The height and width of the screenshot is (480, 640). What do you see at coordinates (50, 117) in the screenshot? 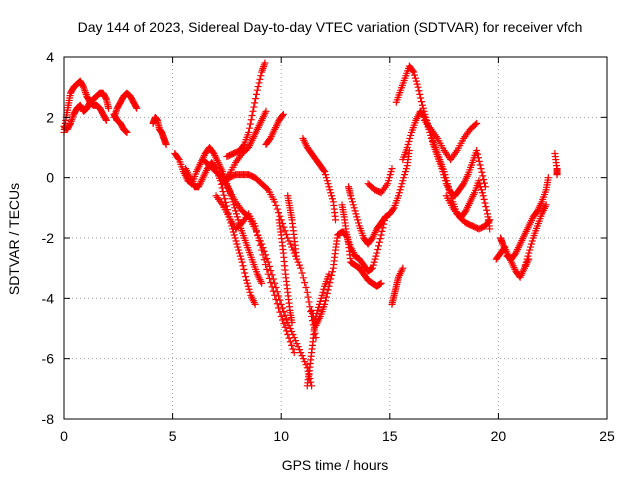
I see `y-tick-label: 2` at bounding box center [50, 117].